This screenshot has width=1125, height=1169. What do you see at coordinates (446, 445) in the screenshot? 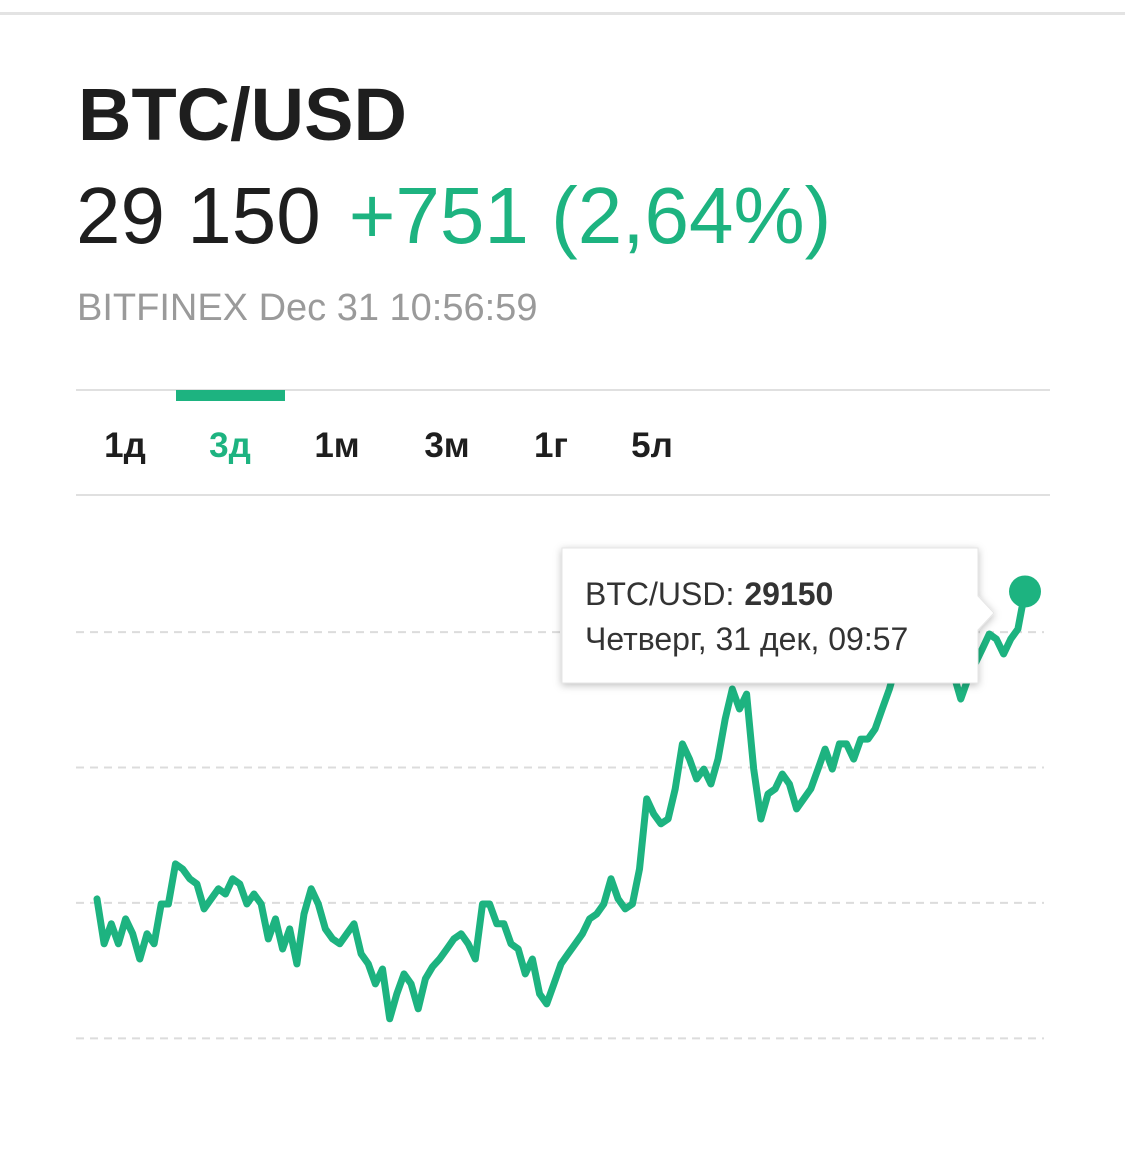
I see `period-tab: 3м` at bounding box center [446, 445].